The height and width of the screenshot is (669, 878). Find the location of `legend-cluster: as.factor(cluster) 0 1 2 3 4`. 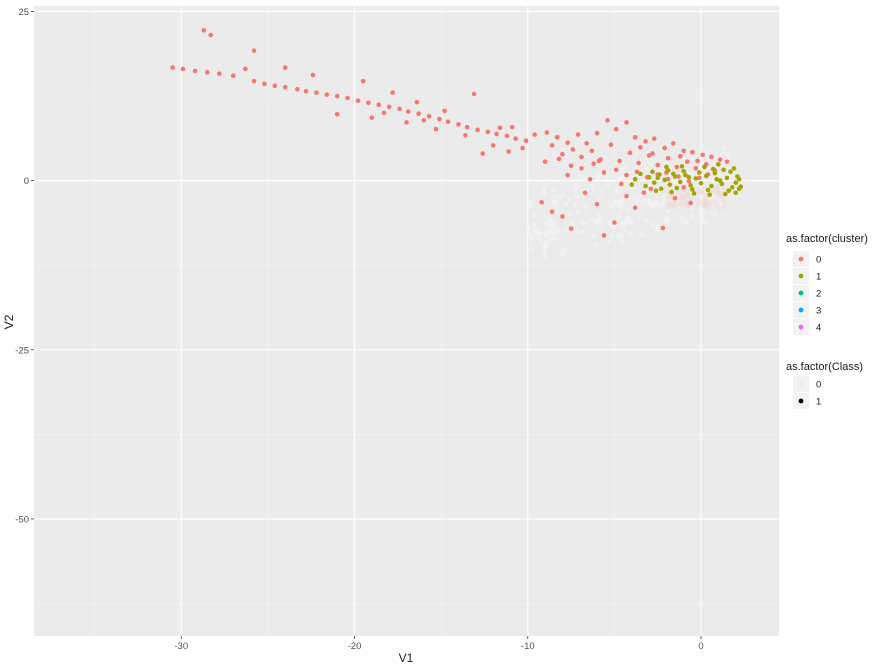

legend-cluster: as.factor(cluster) 0 1 2 3 4 is located at coordinates (827, 284).